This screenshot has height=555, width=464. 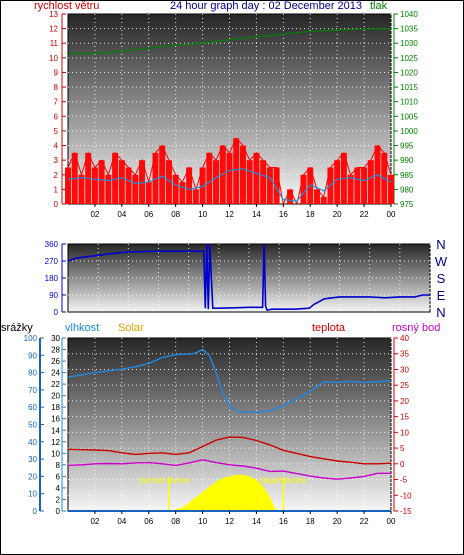 I want to click on temperature-label: teplota, so click(x=329, y=328).